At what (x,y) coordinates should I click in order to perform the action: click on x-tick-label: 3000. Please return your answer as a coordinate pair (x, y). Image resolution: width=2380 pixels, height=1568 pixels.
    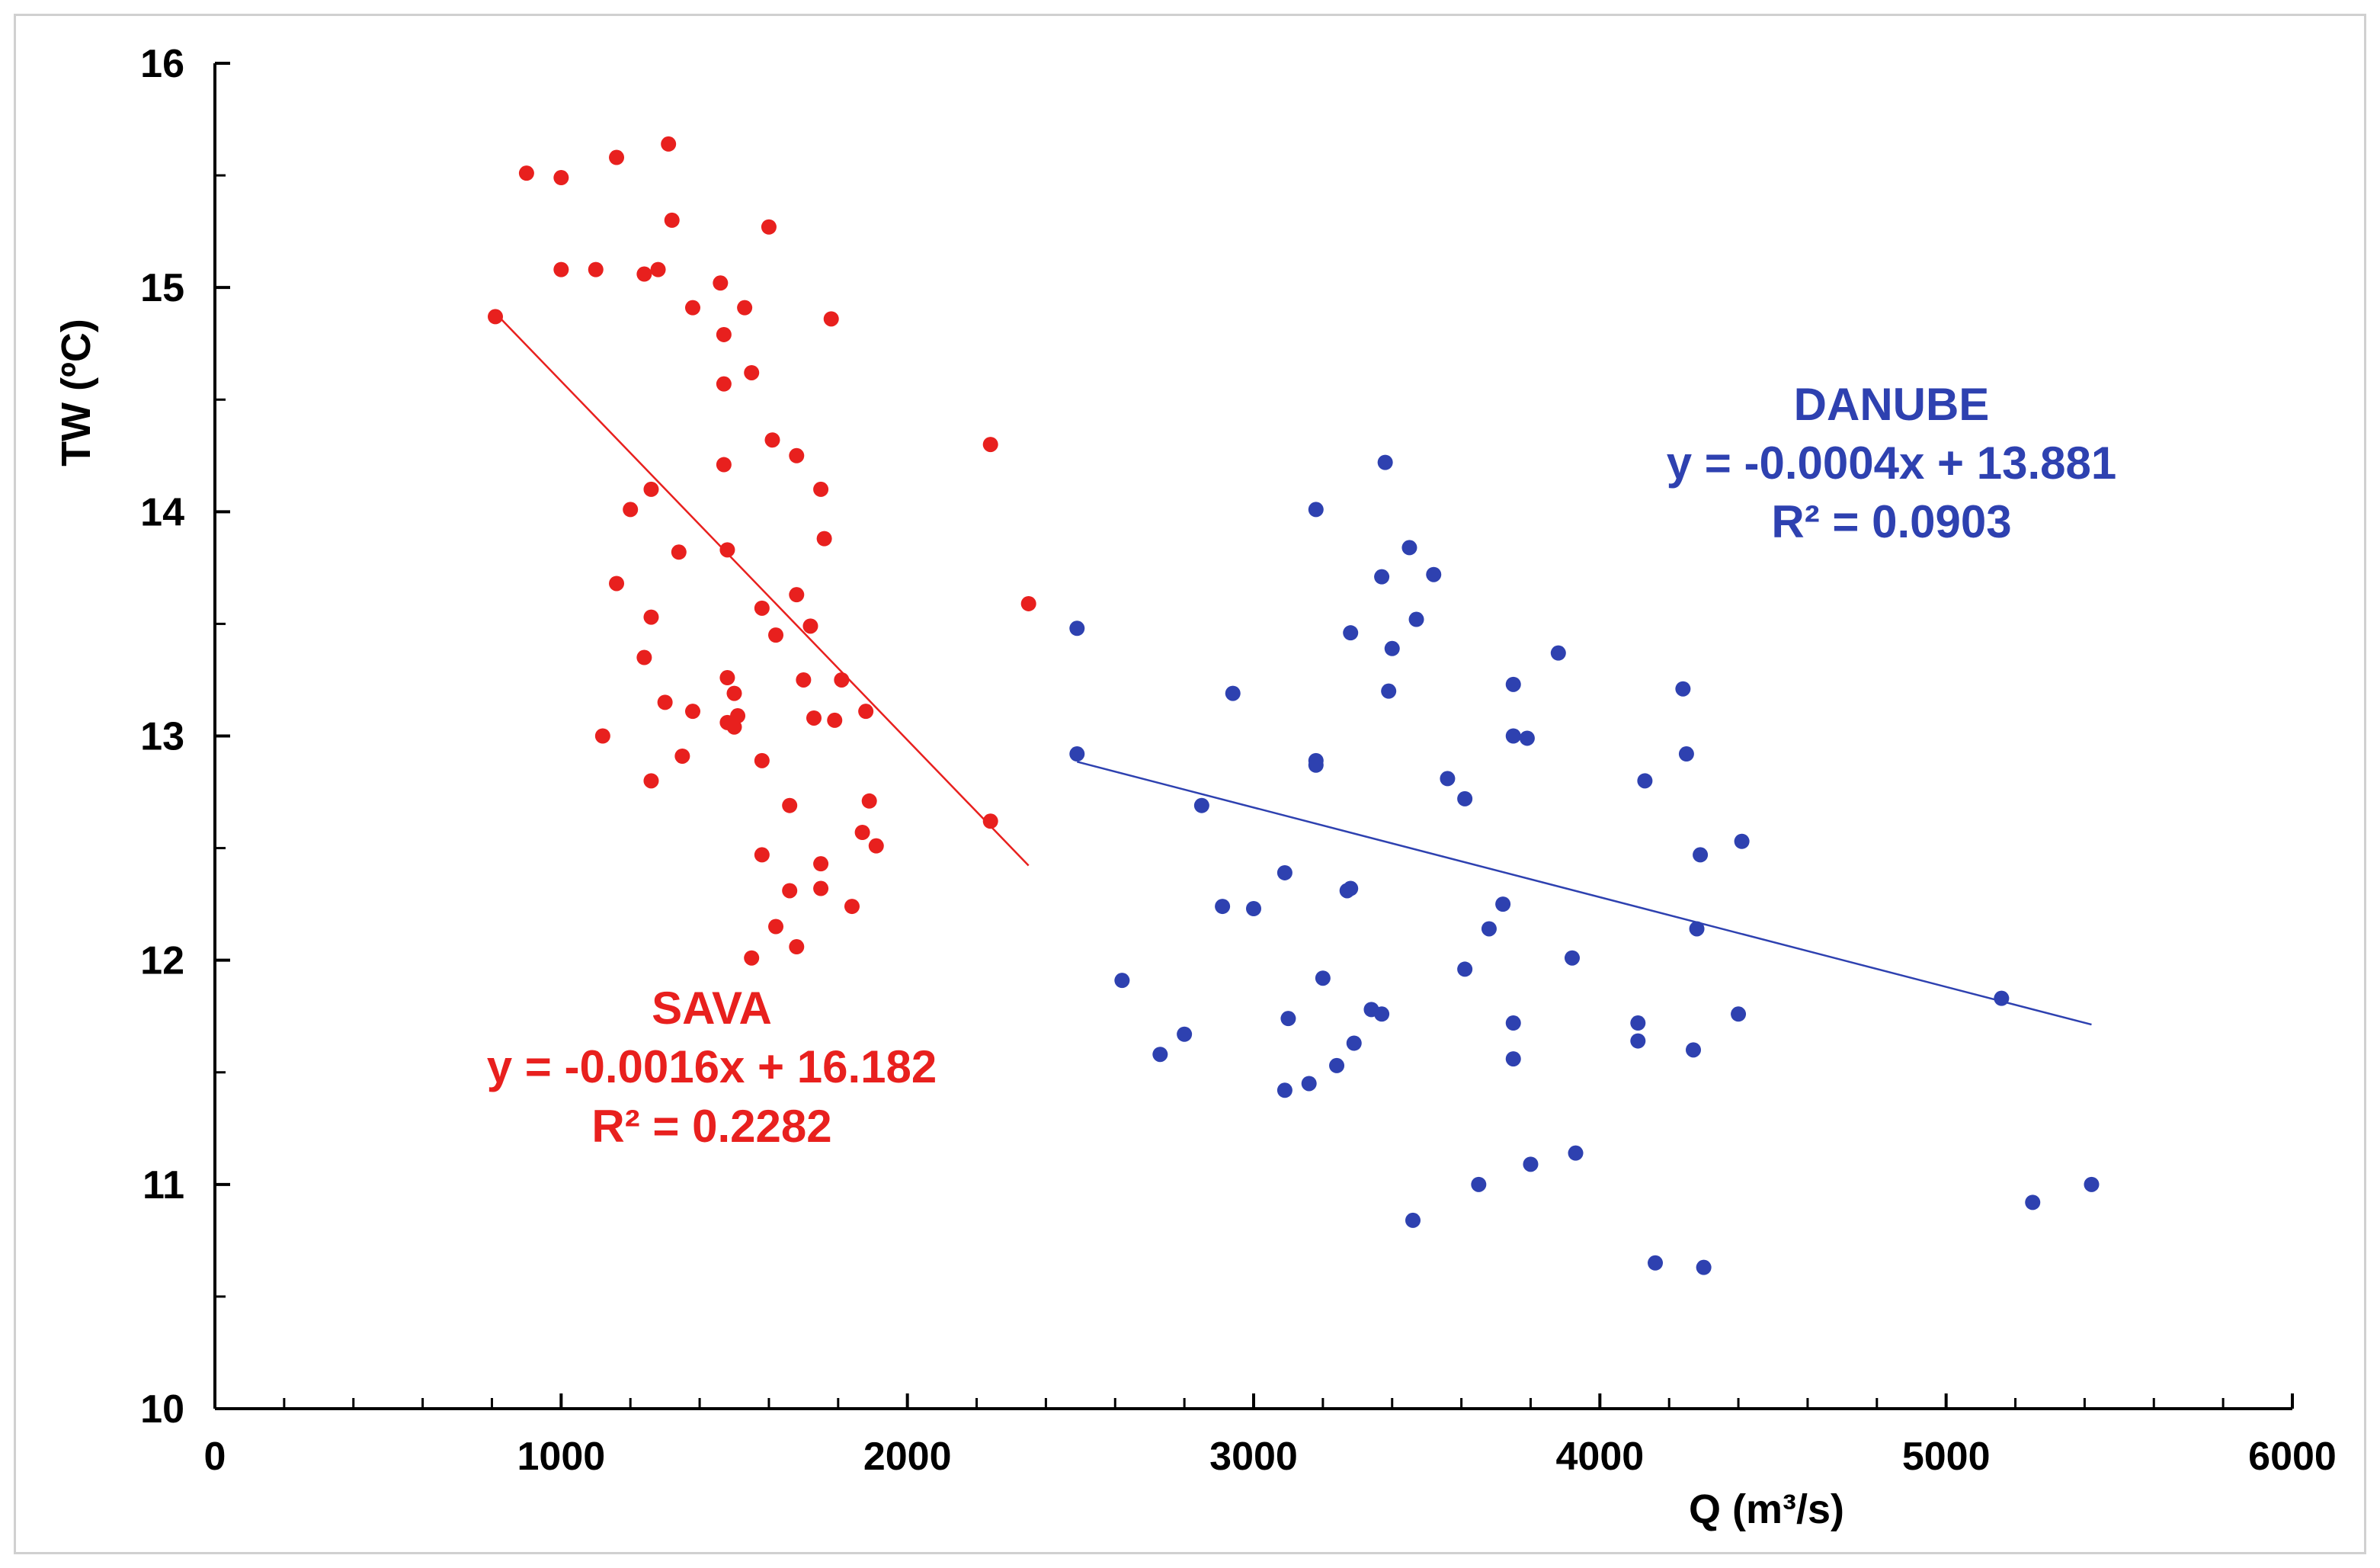
    Looking at the image, I should click on (1253, 1457).